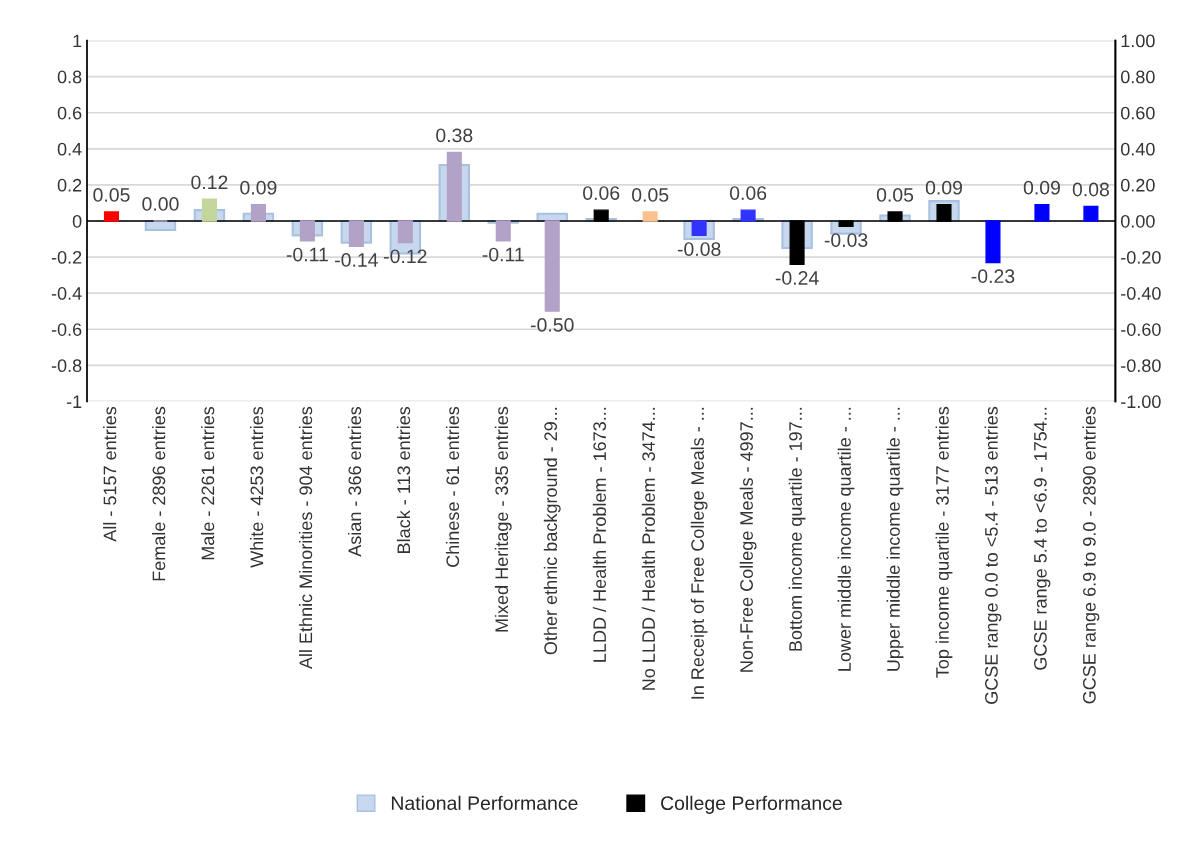  Describe the element at coordinates (69, 77) in the screenshot. I see `y-tick-label: 0.8` at that location.